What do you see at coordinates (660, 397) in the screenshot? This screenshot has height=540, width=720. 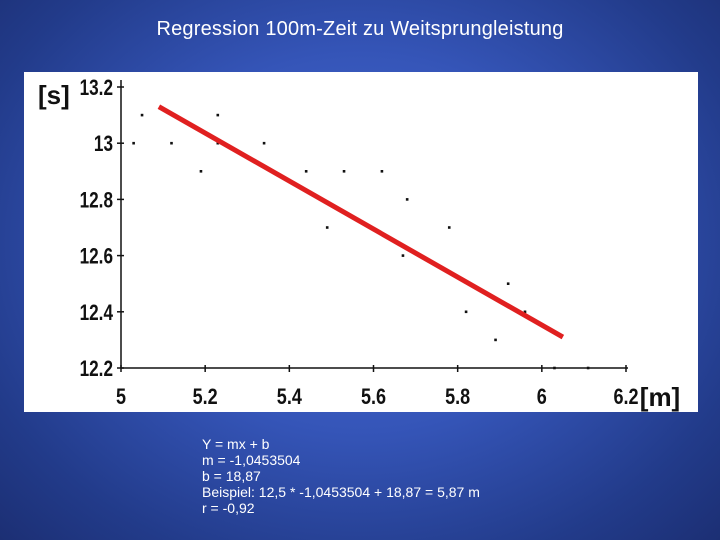 I see `x-unit-label: [m]` at bounding box center [660, 397].